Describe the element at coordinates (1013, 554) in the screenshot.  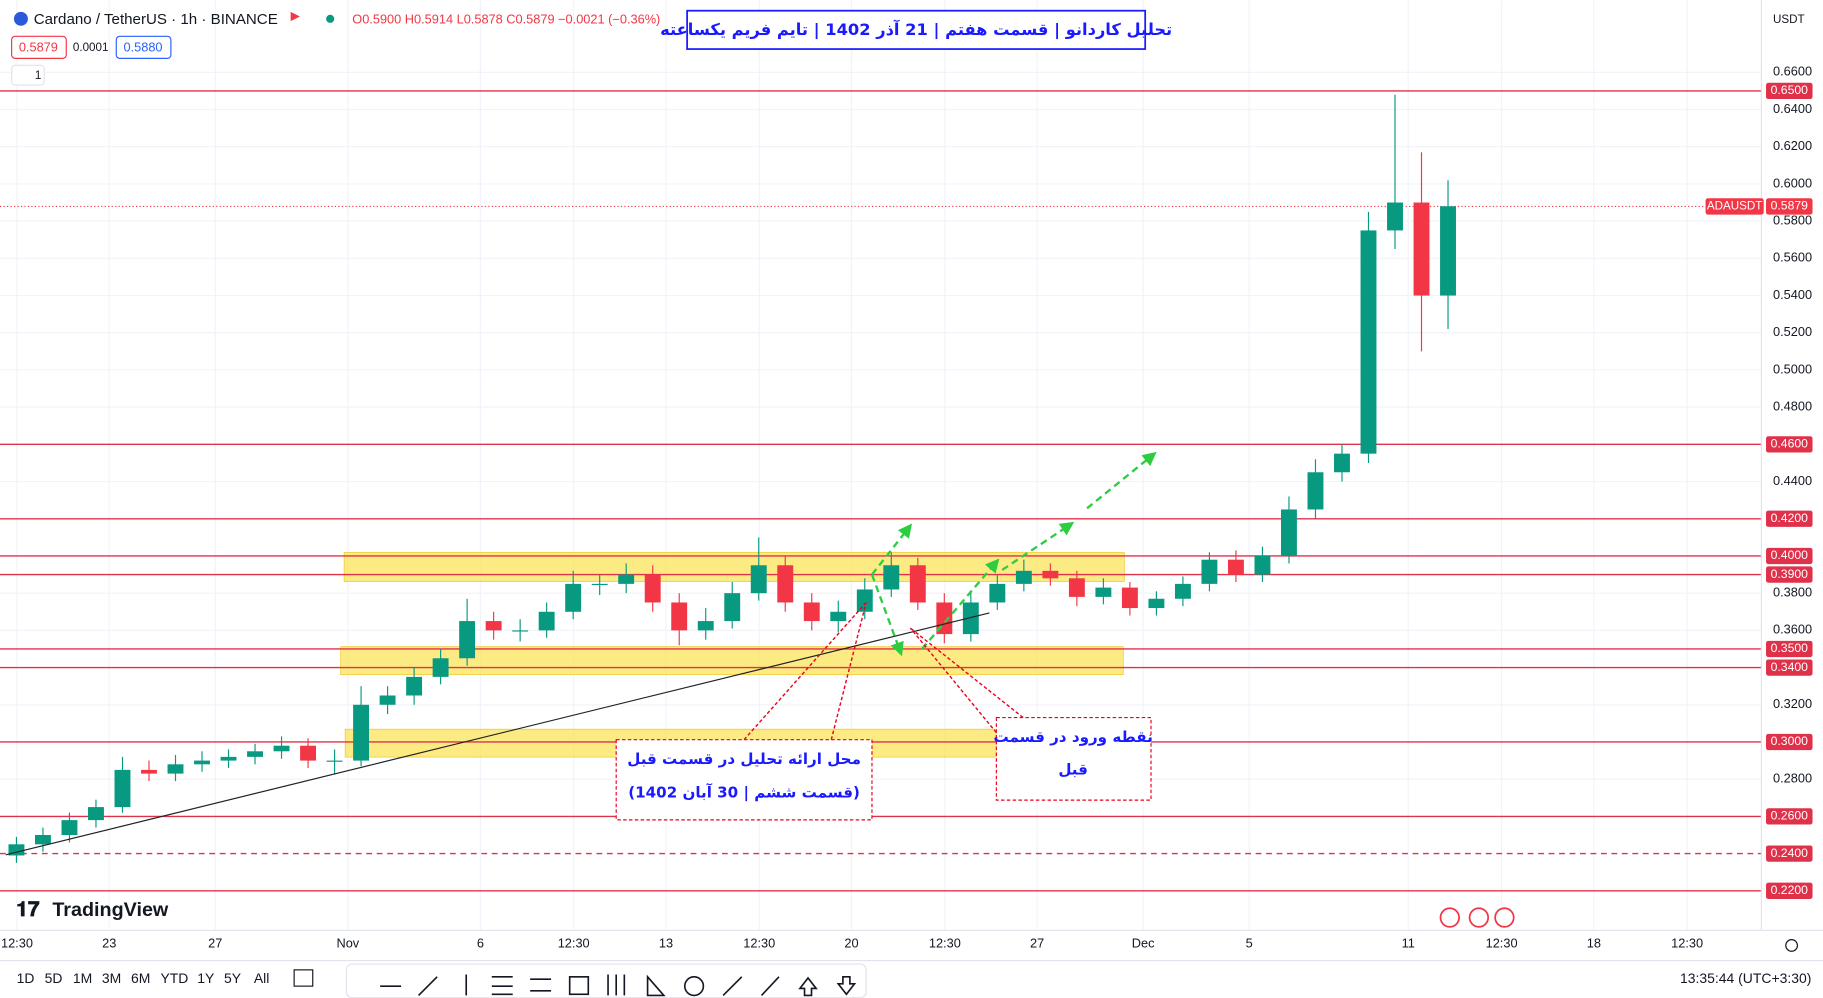
I see `projection-arrows` at that location.